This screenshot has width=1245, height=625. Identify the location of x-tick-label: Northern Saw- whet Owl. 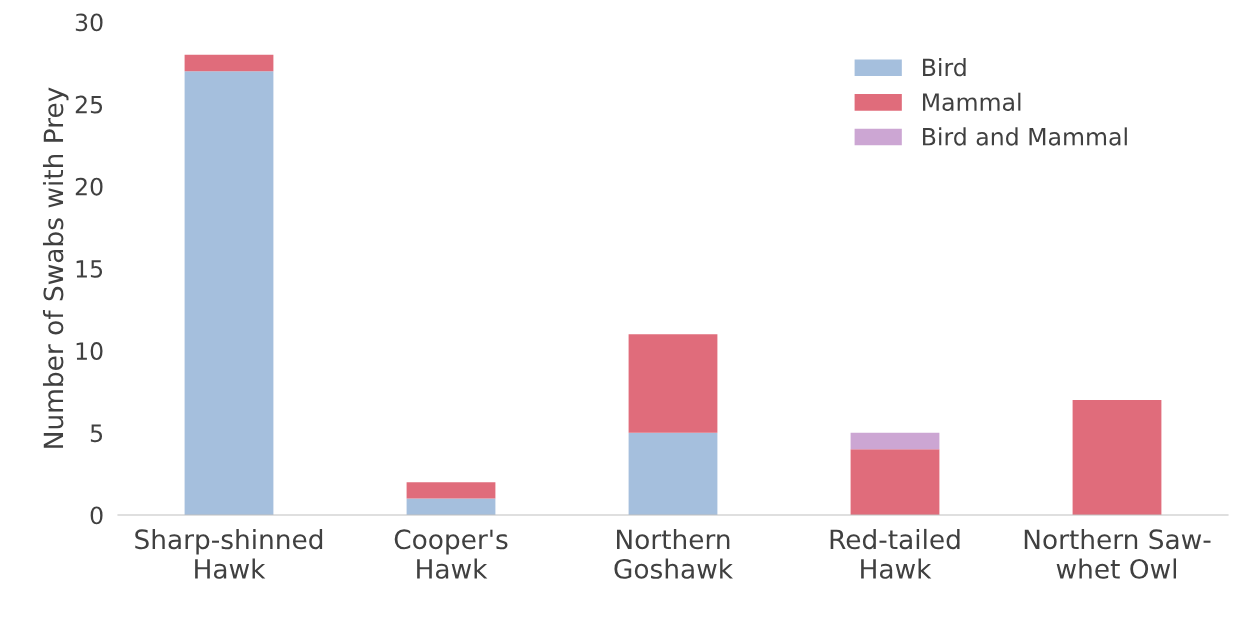
(1117, 553).